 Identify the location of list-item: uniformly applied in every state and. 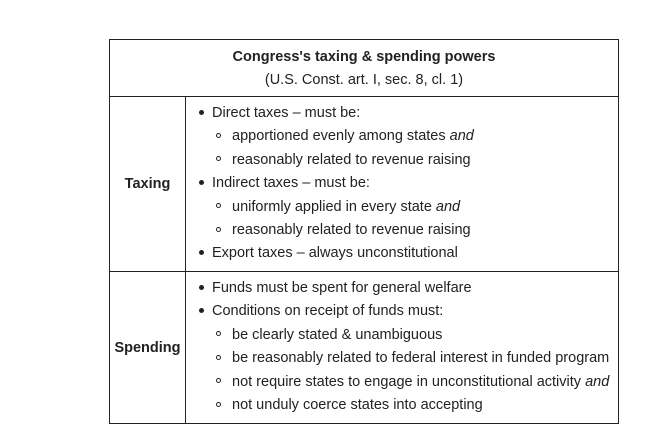
(402, 207).